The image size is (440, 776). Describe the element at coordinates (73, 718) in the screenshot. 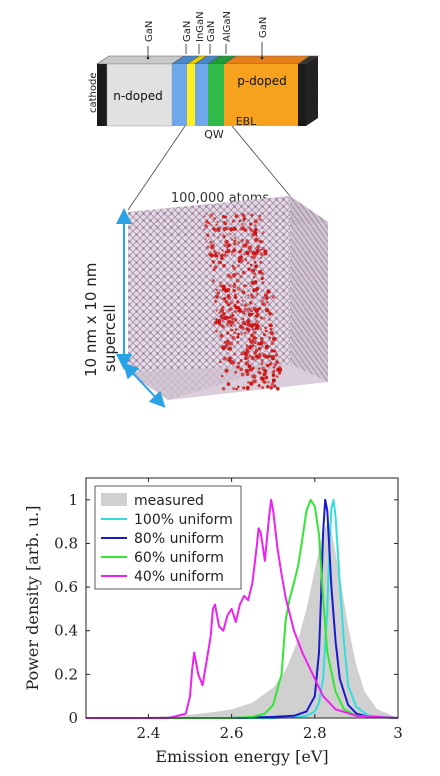

I see `y-tick-label: 0` at that location.